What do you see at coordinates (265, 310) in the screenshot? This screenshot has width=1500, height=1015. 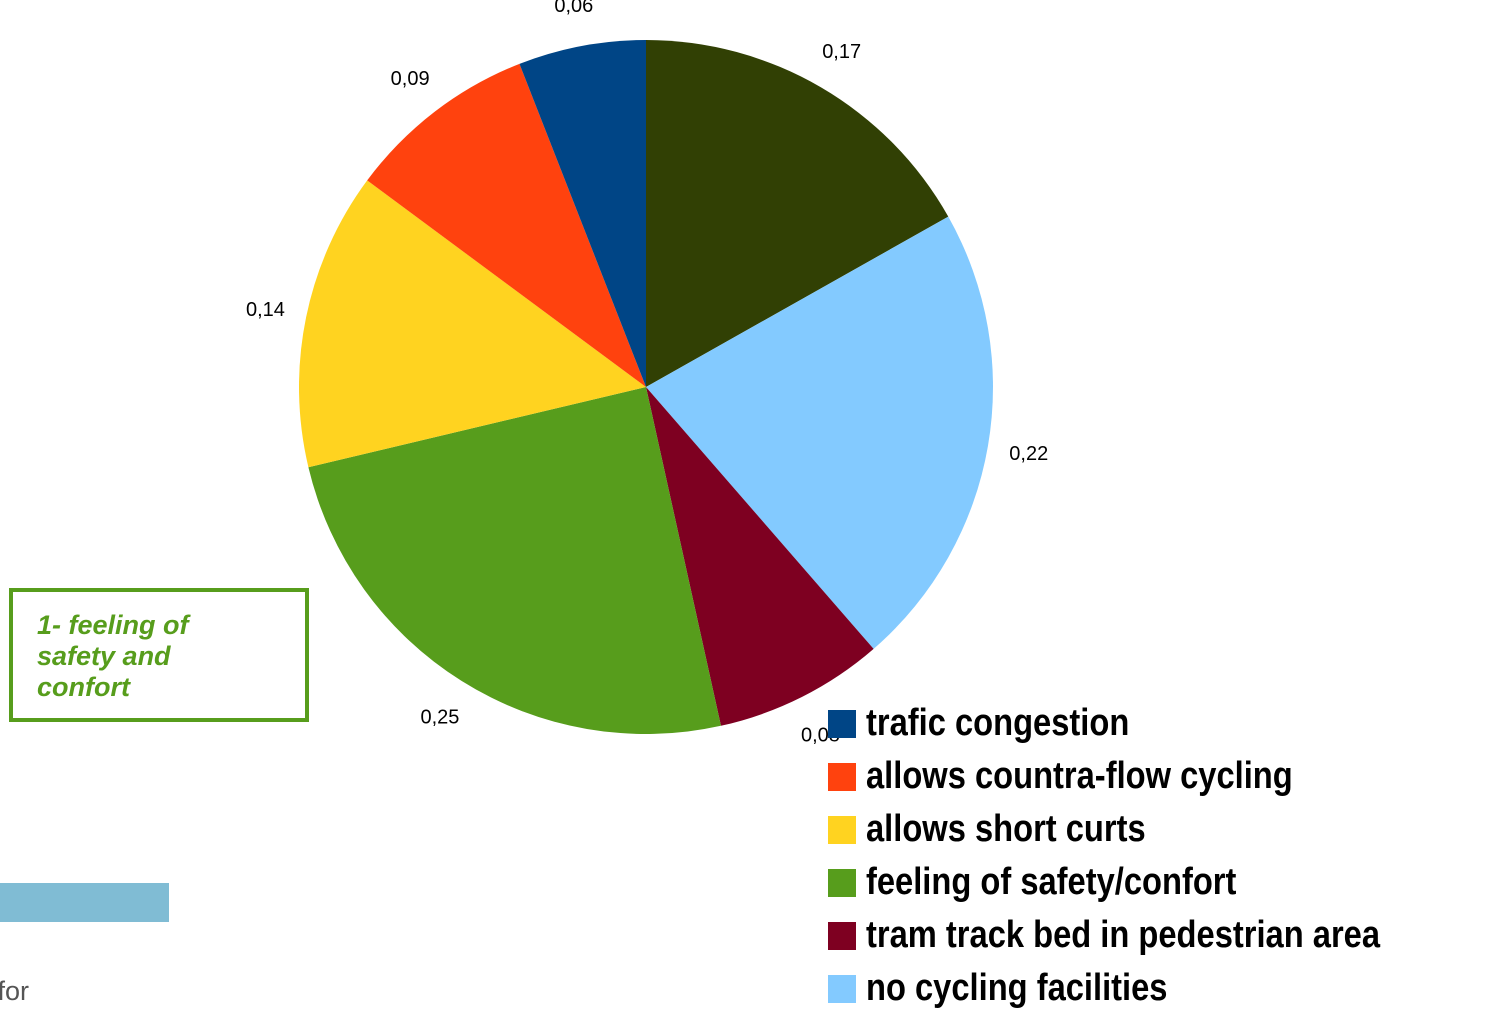 I see `data-label: 0,14` at bounding box center [265, 310].